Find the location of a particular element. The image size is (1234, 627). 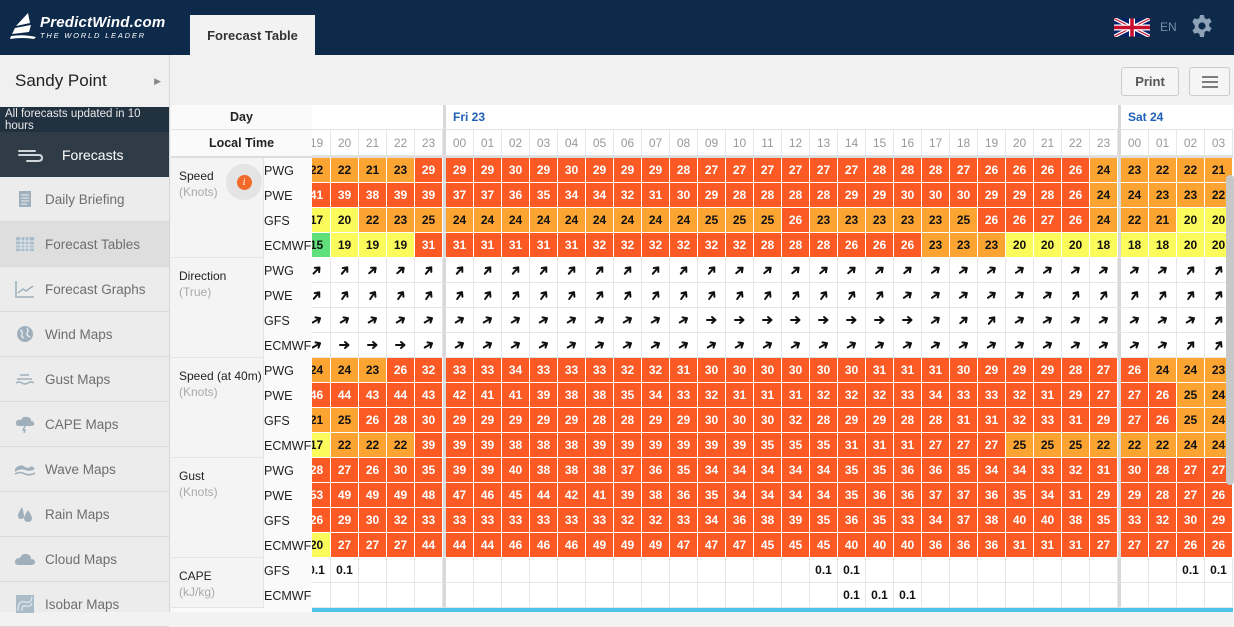

value-cell: 38 is located at coordinates (600, 470).